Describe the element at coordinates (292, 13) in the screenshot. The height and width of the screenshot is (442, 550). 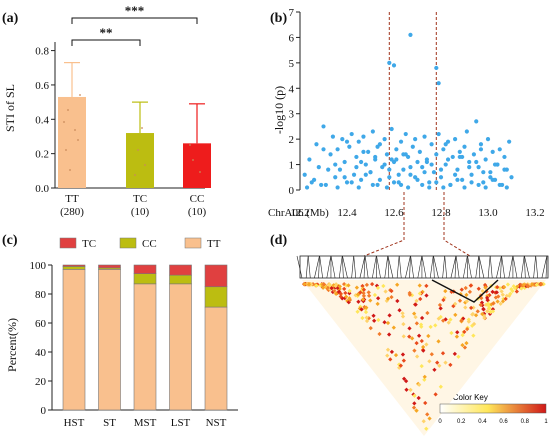
I see `chart-b-ytick-label: 7` at that location.